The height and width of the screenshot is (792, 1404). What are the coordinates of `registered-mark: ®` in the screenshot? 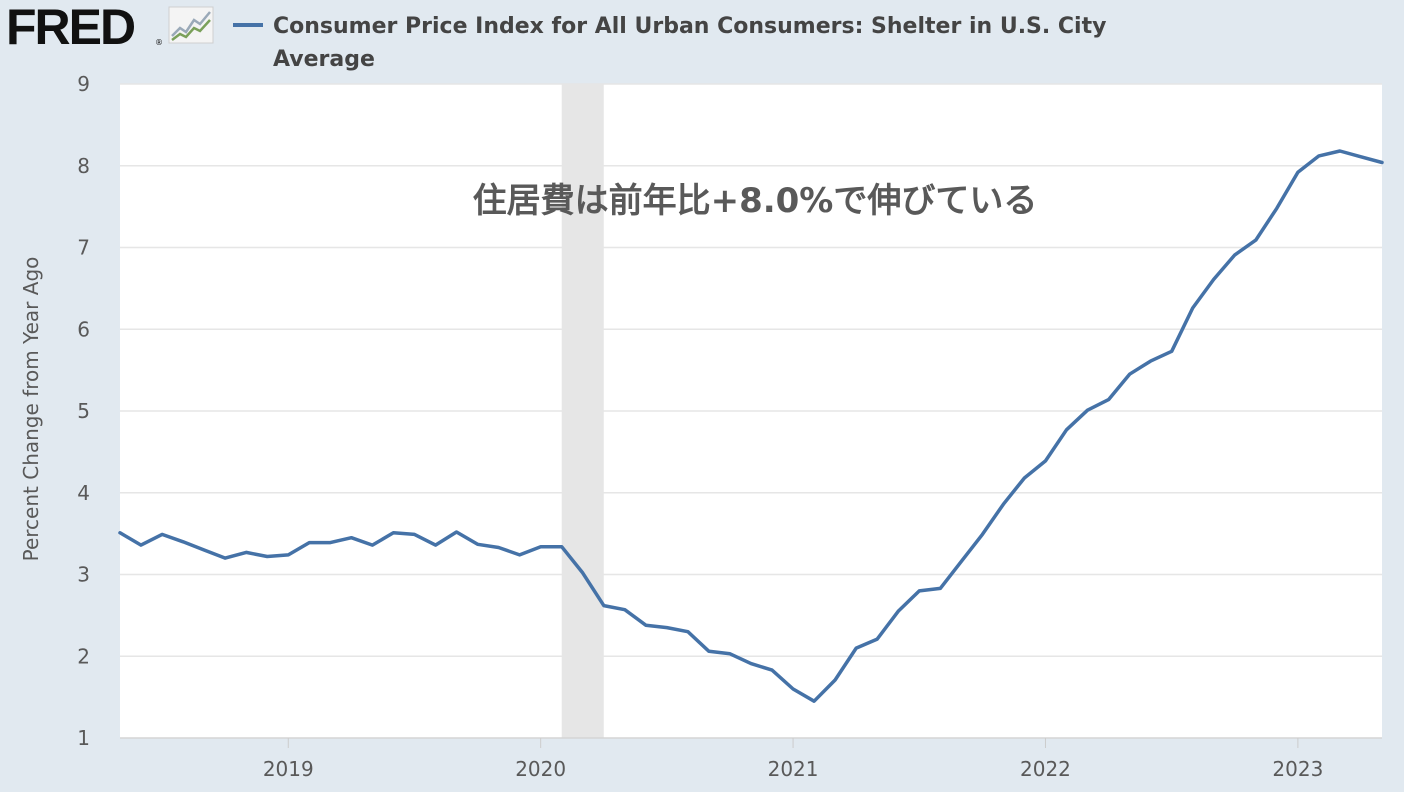 It's located at (159, 42).